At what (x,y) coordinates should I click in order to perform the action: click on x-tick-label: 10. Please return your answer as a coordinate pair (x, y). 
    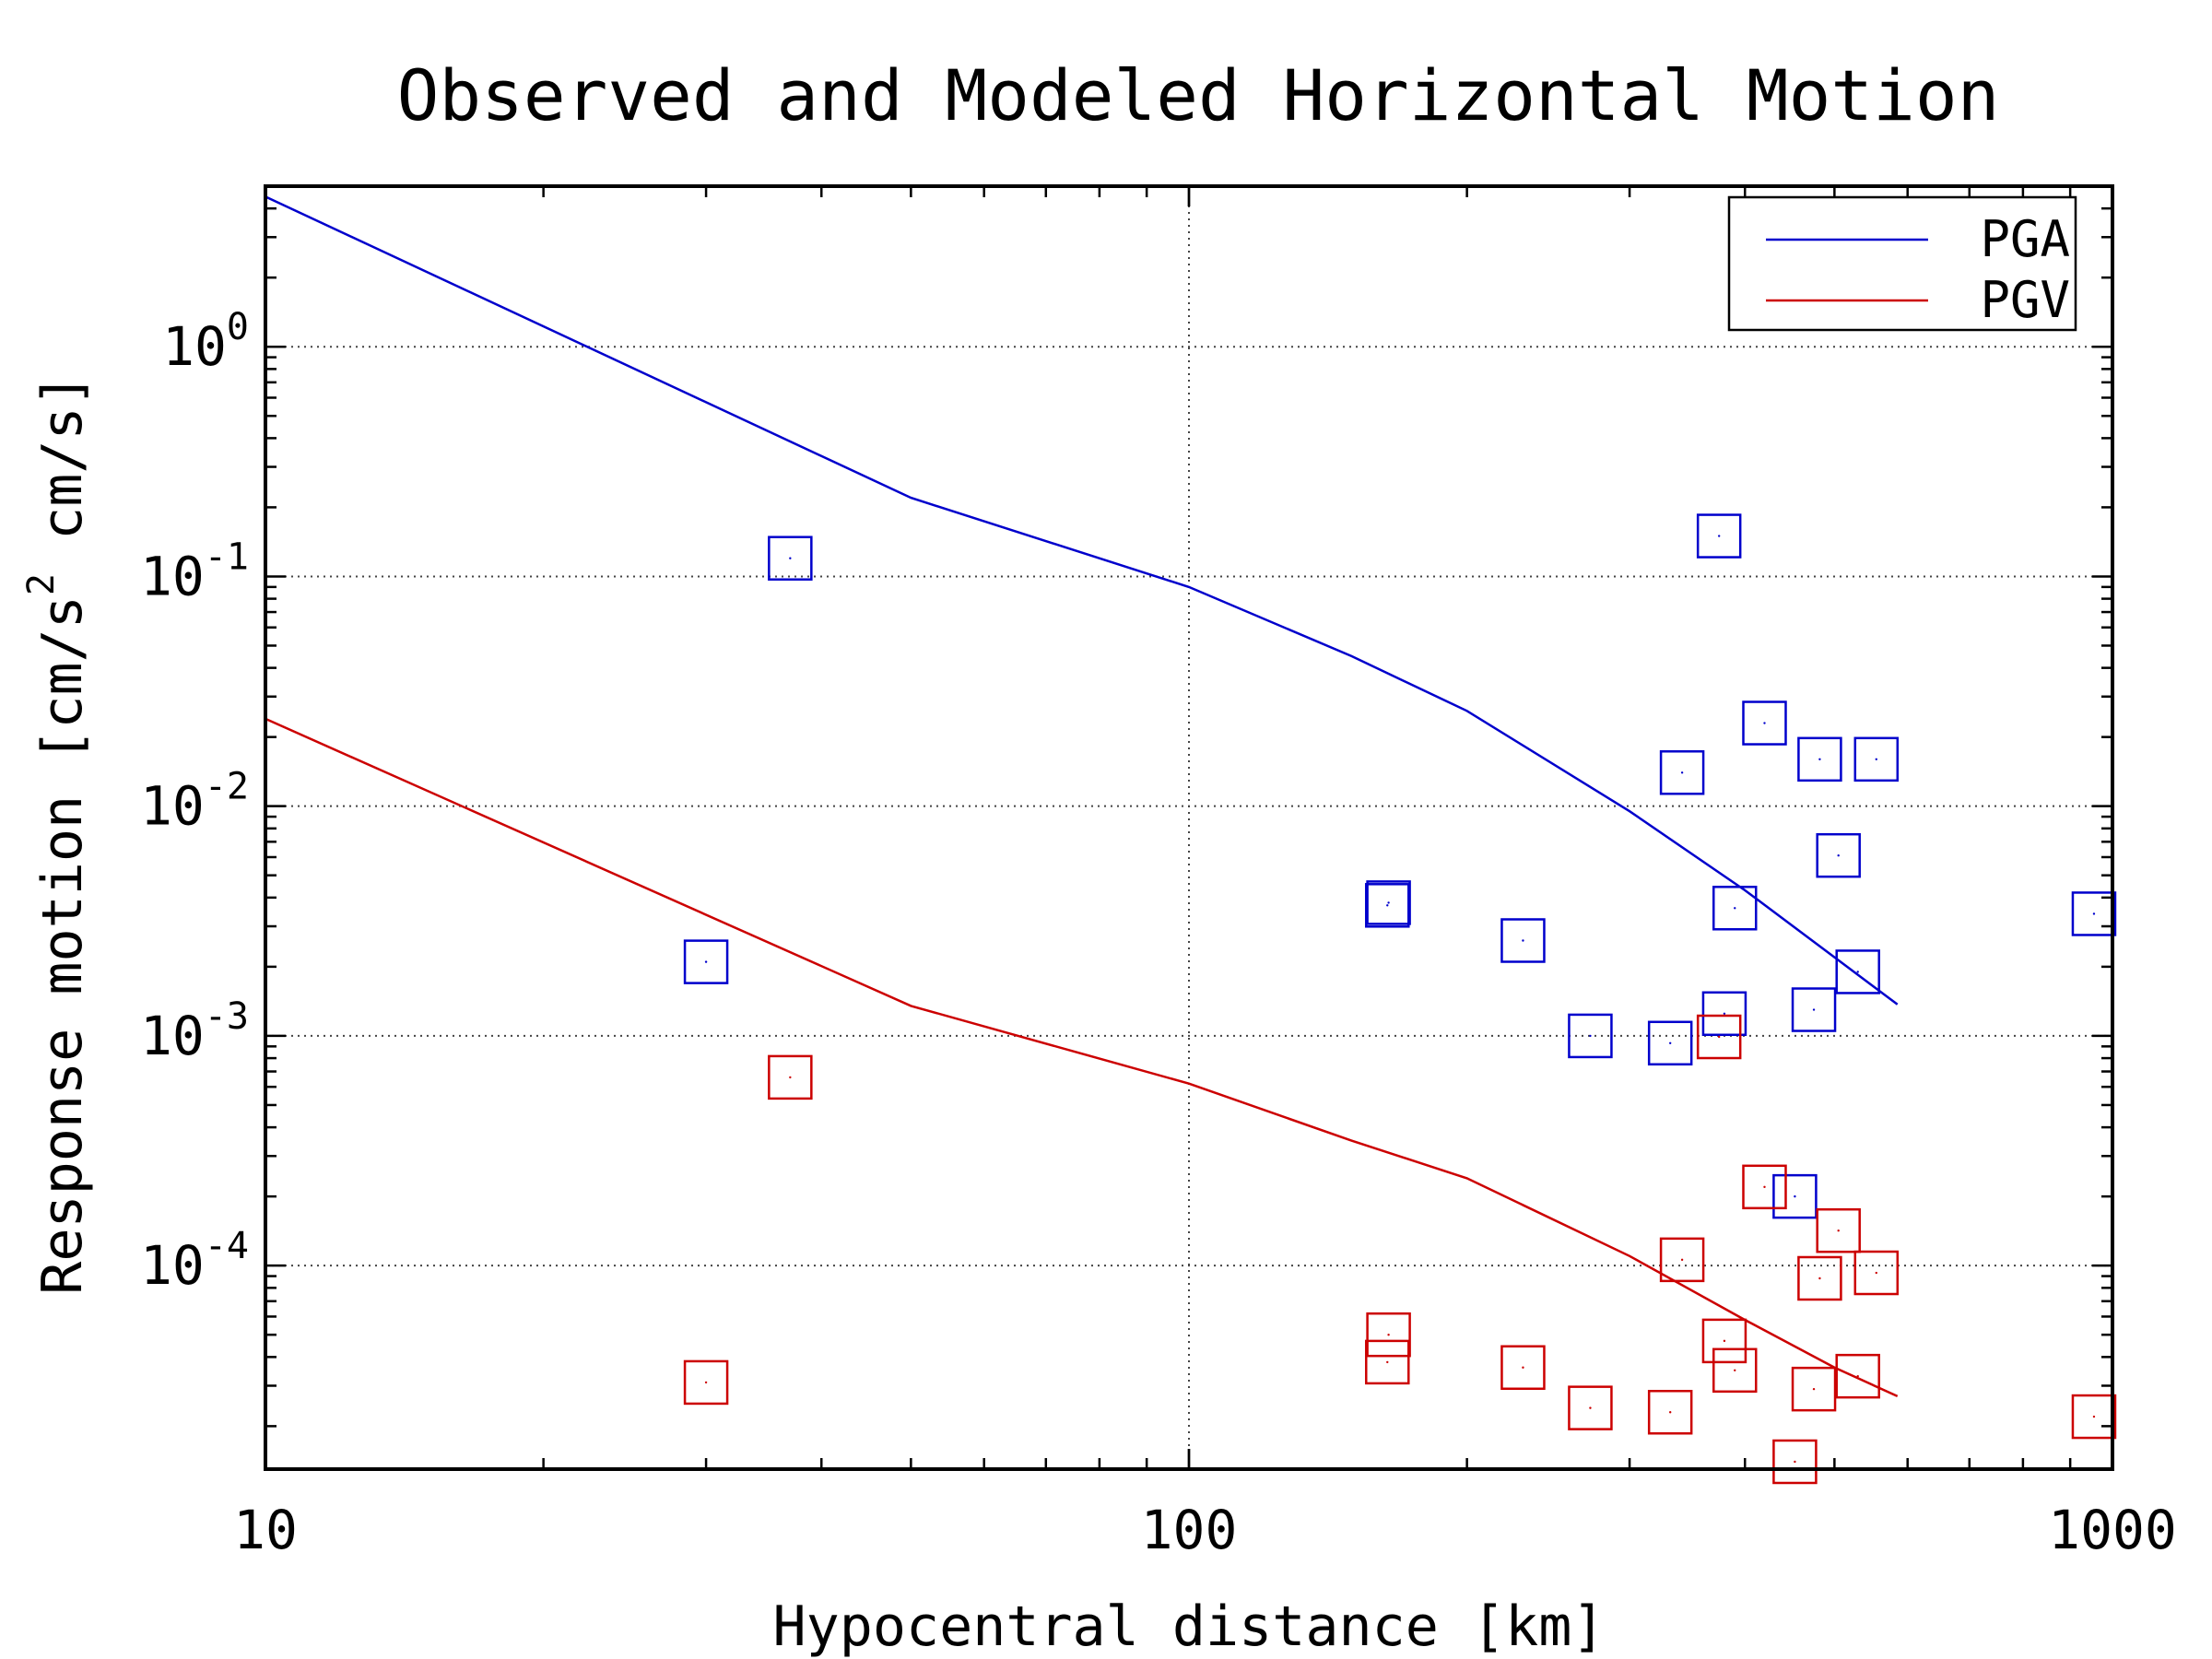
    Looking at the image, I should click on (265, 1530).